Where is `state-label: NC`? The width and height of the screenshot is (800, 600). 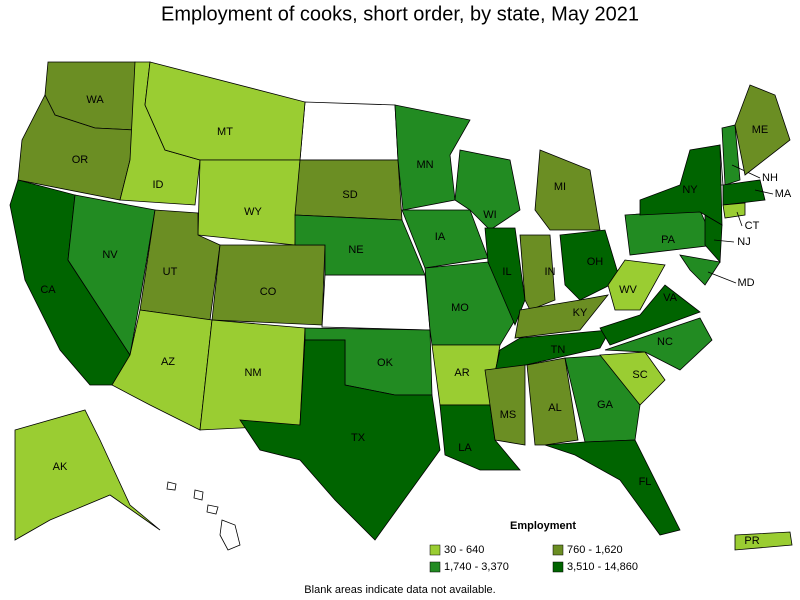 state-label: NC is located at coordinates (665, 342).